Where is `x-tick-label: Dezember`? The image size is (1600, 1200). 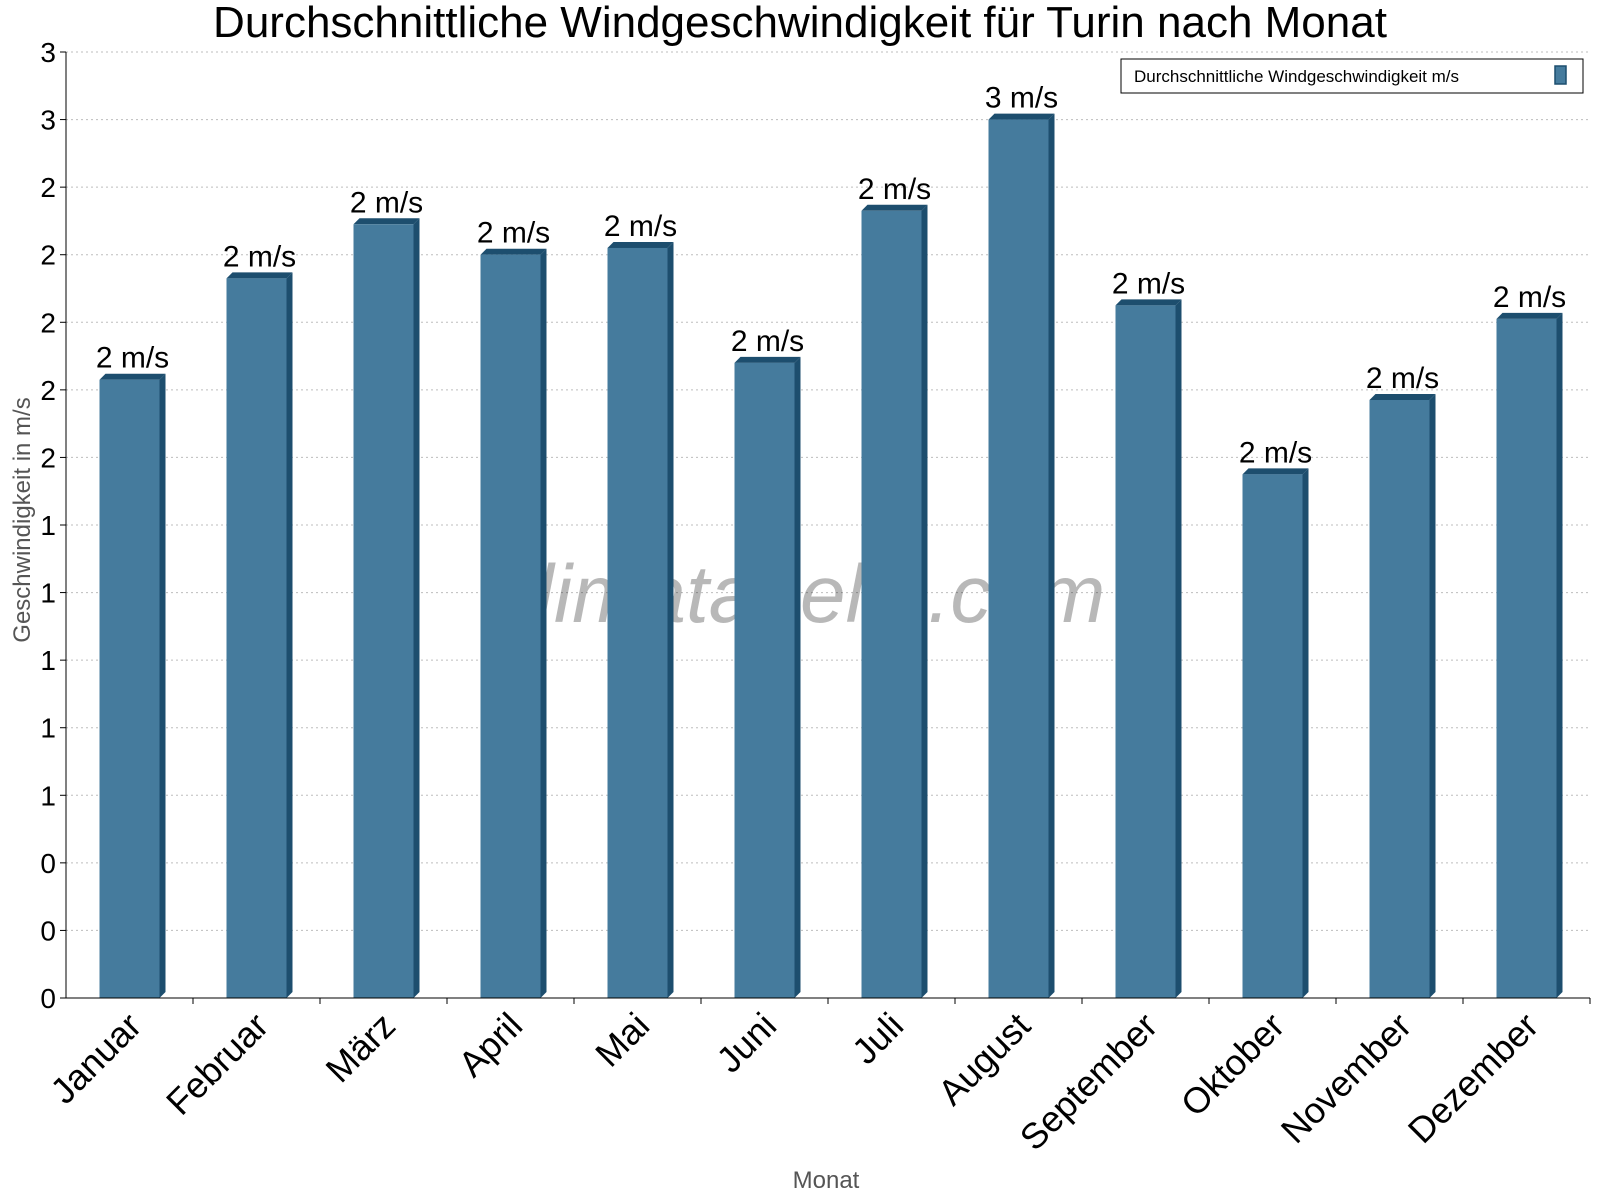
x-tick-label: Dezember is located at coordinates (1473, 1078).